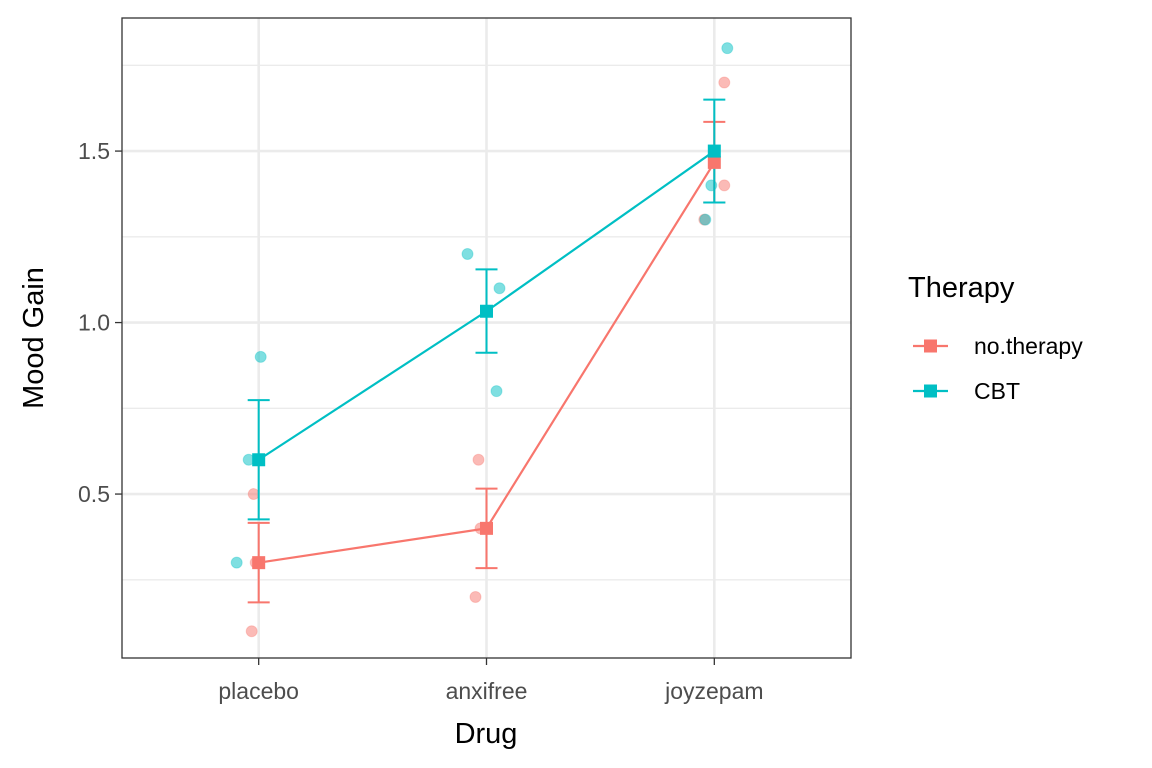 The height and width of the screenshot is (768, 1152). Describe the element at coordinates (487, 691) in the screenshot. I see `x-tick-label: anxifree` at that location.